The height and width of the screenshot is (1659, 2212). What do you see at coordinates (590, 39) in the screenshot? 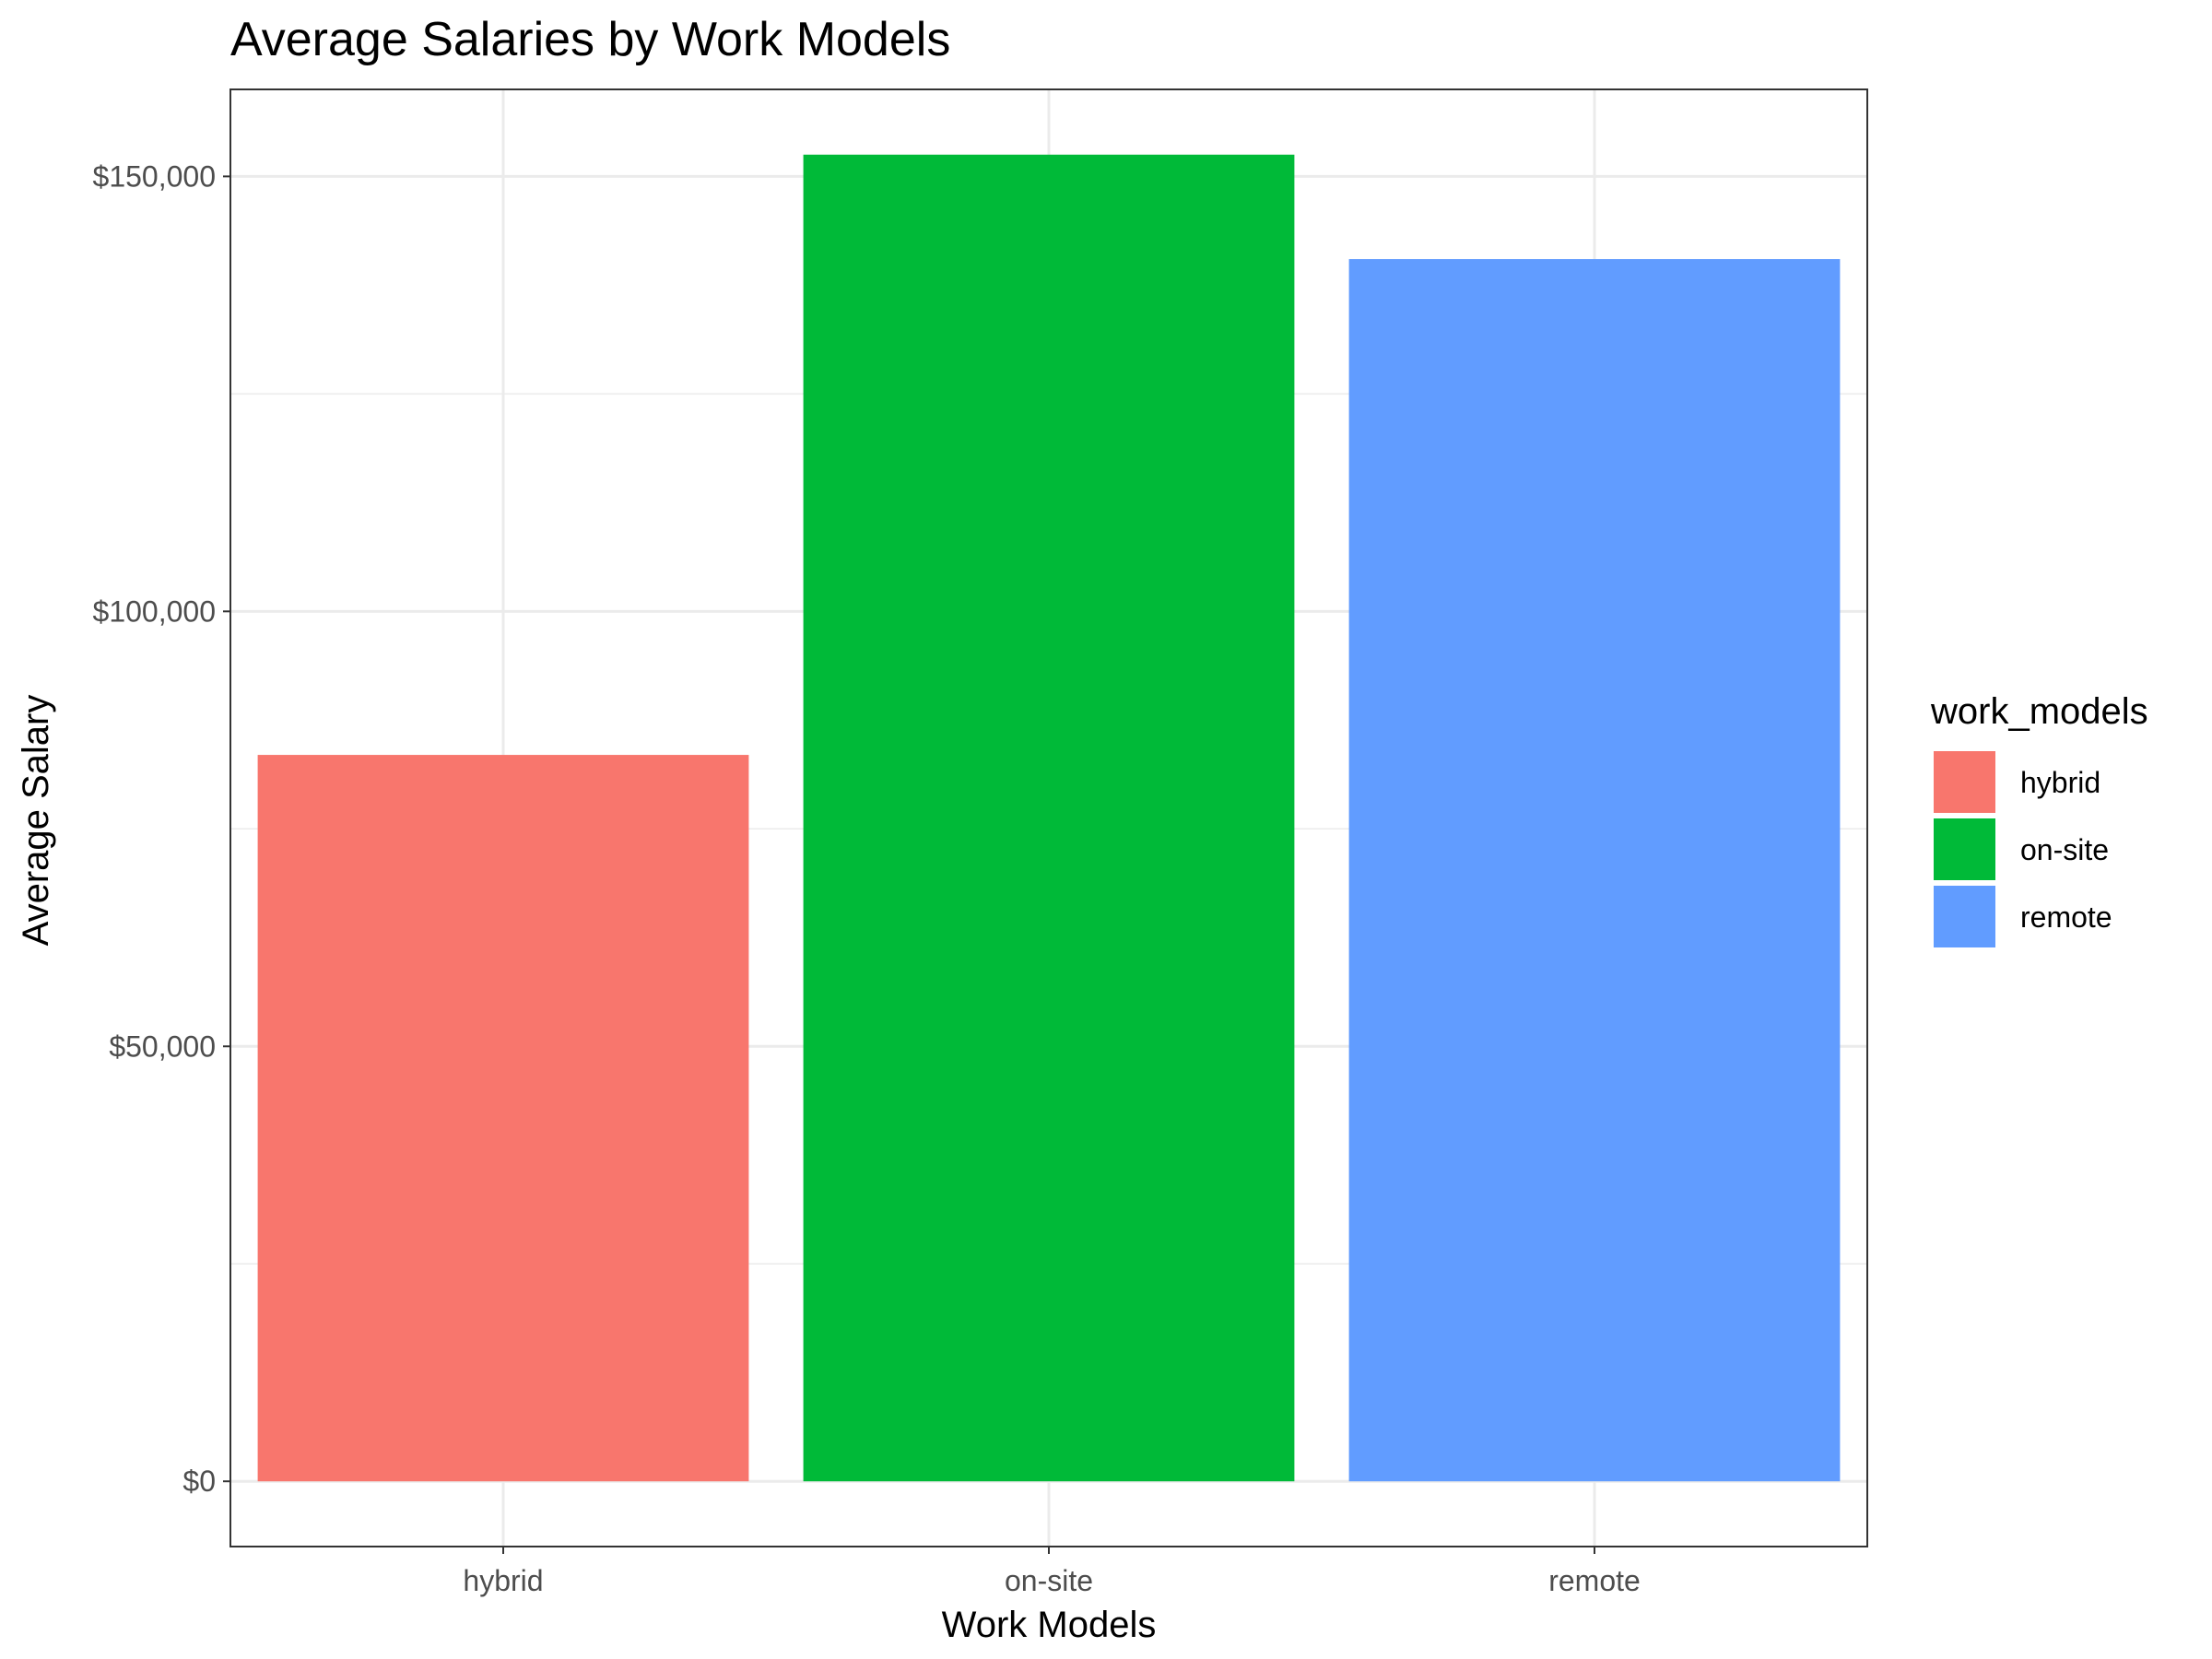
I see `chart-title: Average Salaries by Work Models` at bounding box center [590, 39].